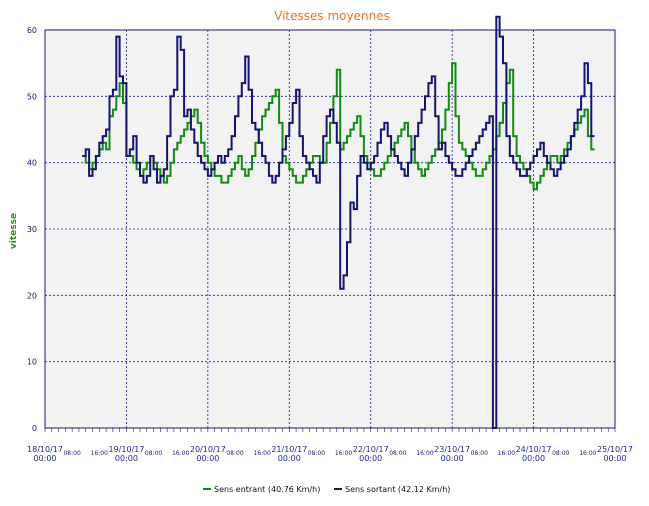  I want to click on x-tick-date: 24/10/17, so click(534, 449).